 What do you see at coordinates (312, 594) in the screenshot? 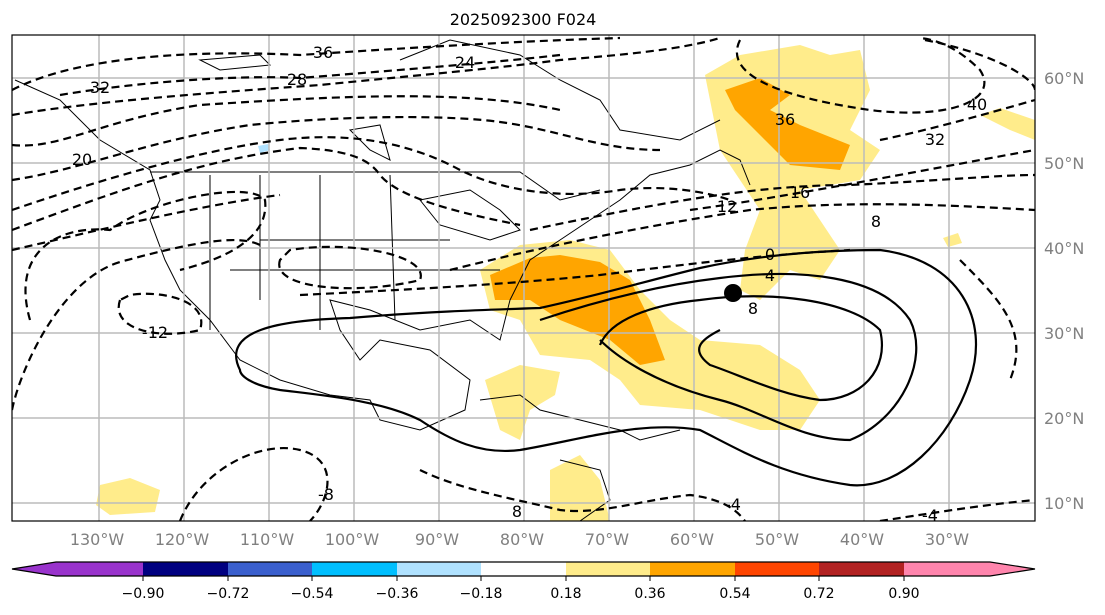
I see `colorbar-tick-label: −0.54` at bounding box center [312, 594].